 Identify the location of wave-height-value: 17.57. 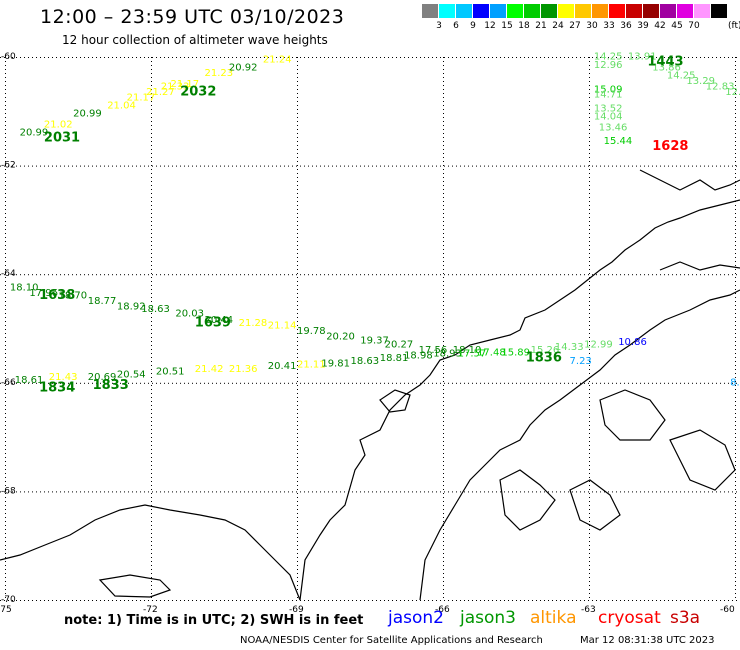
(472, 354).